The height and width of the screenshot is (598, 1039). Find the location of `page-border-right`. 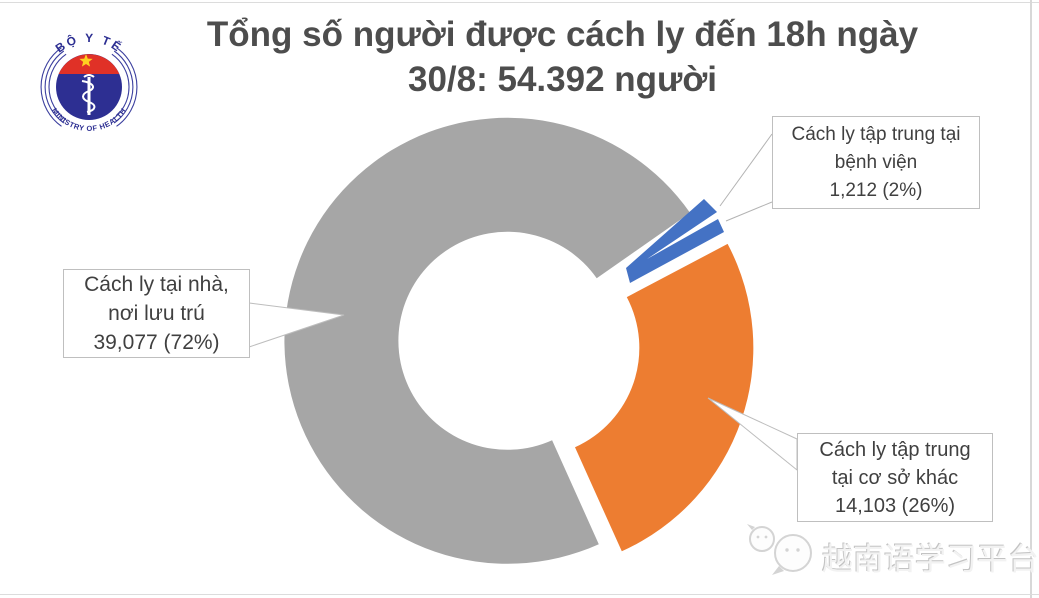

page-border-right is located at coordinates (1031, 299).